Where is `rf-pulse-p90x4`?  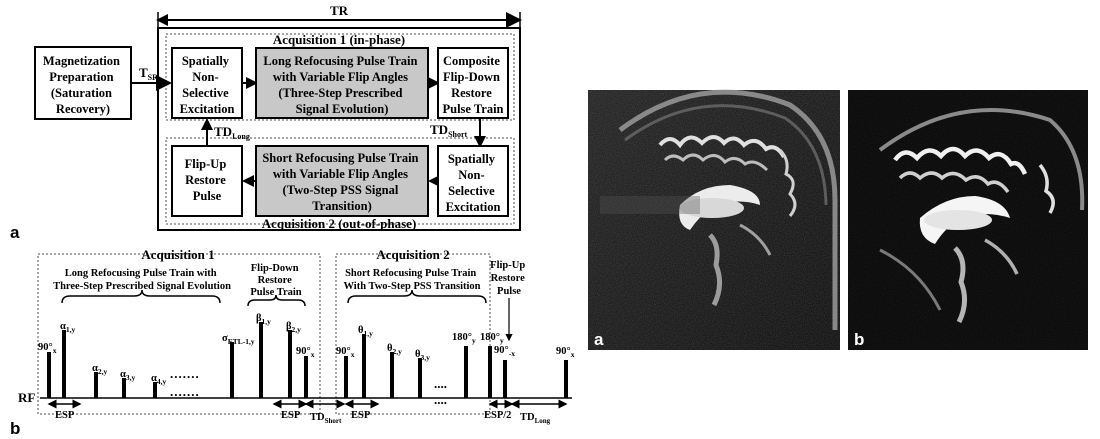
rf-pulse-p90x4 is located at coordinates (566, 379).